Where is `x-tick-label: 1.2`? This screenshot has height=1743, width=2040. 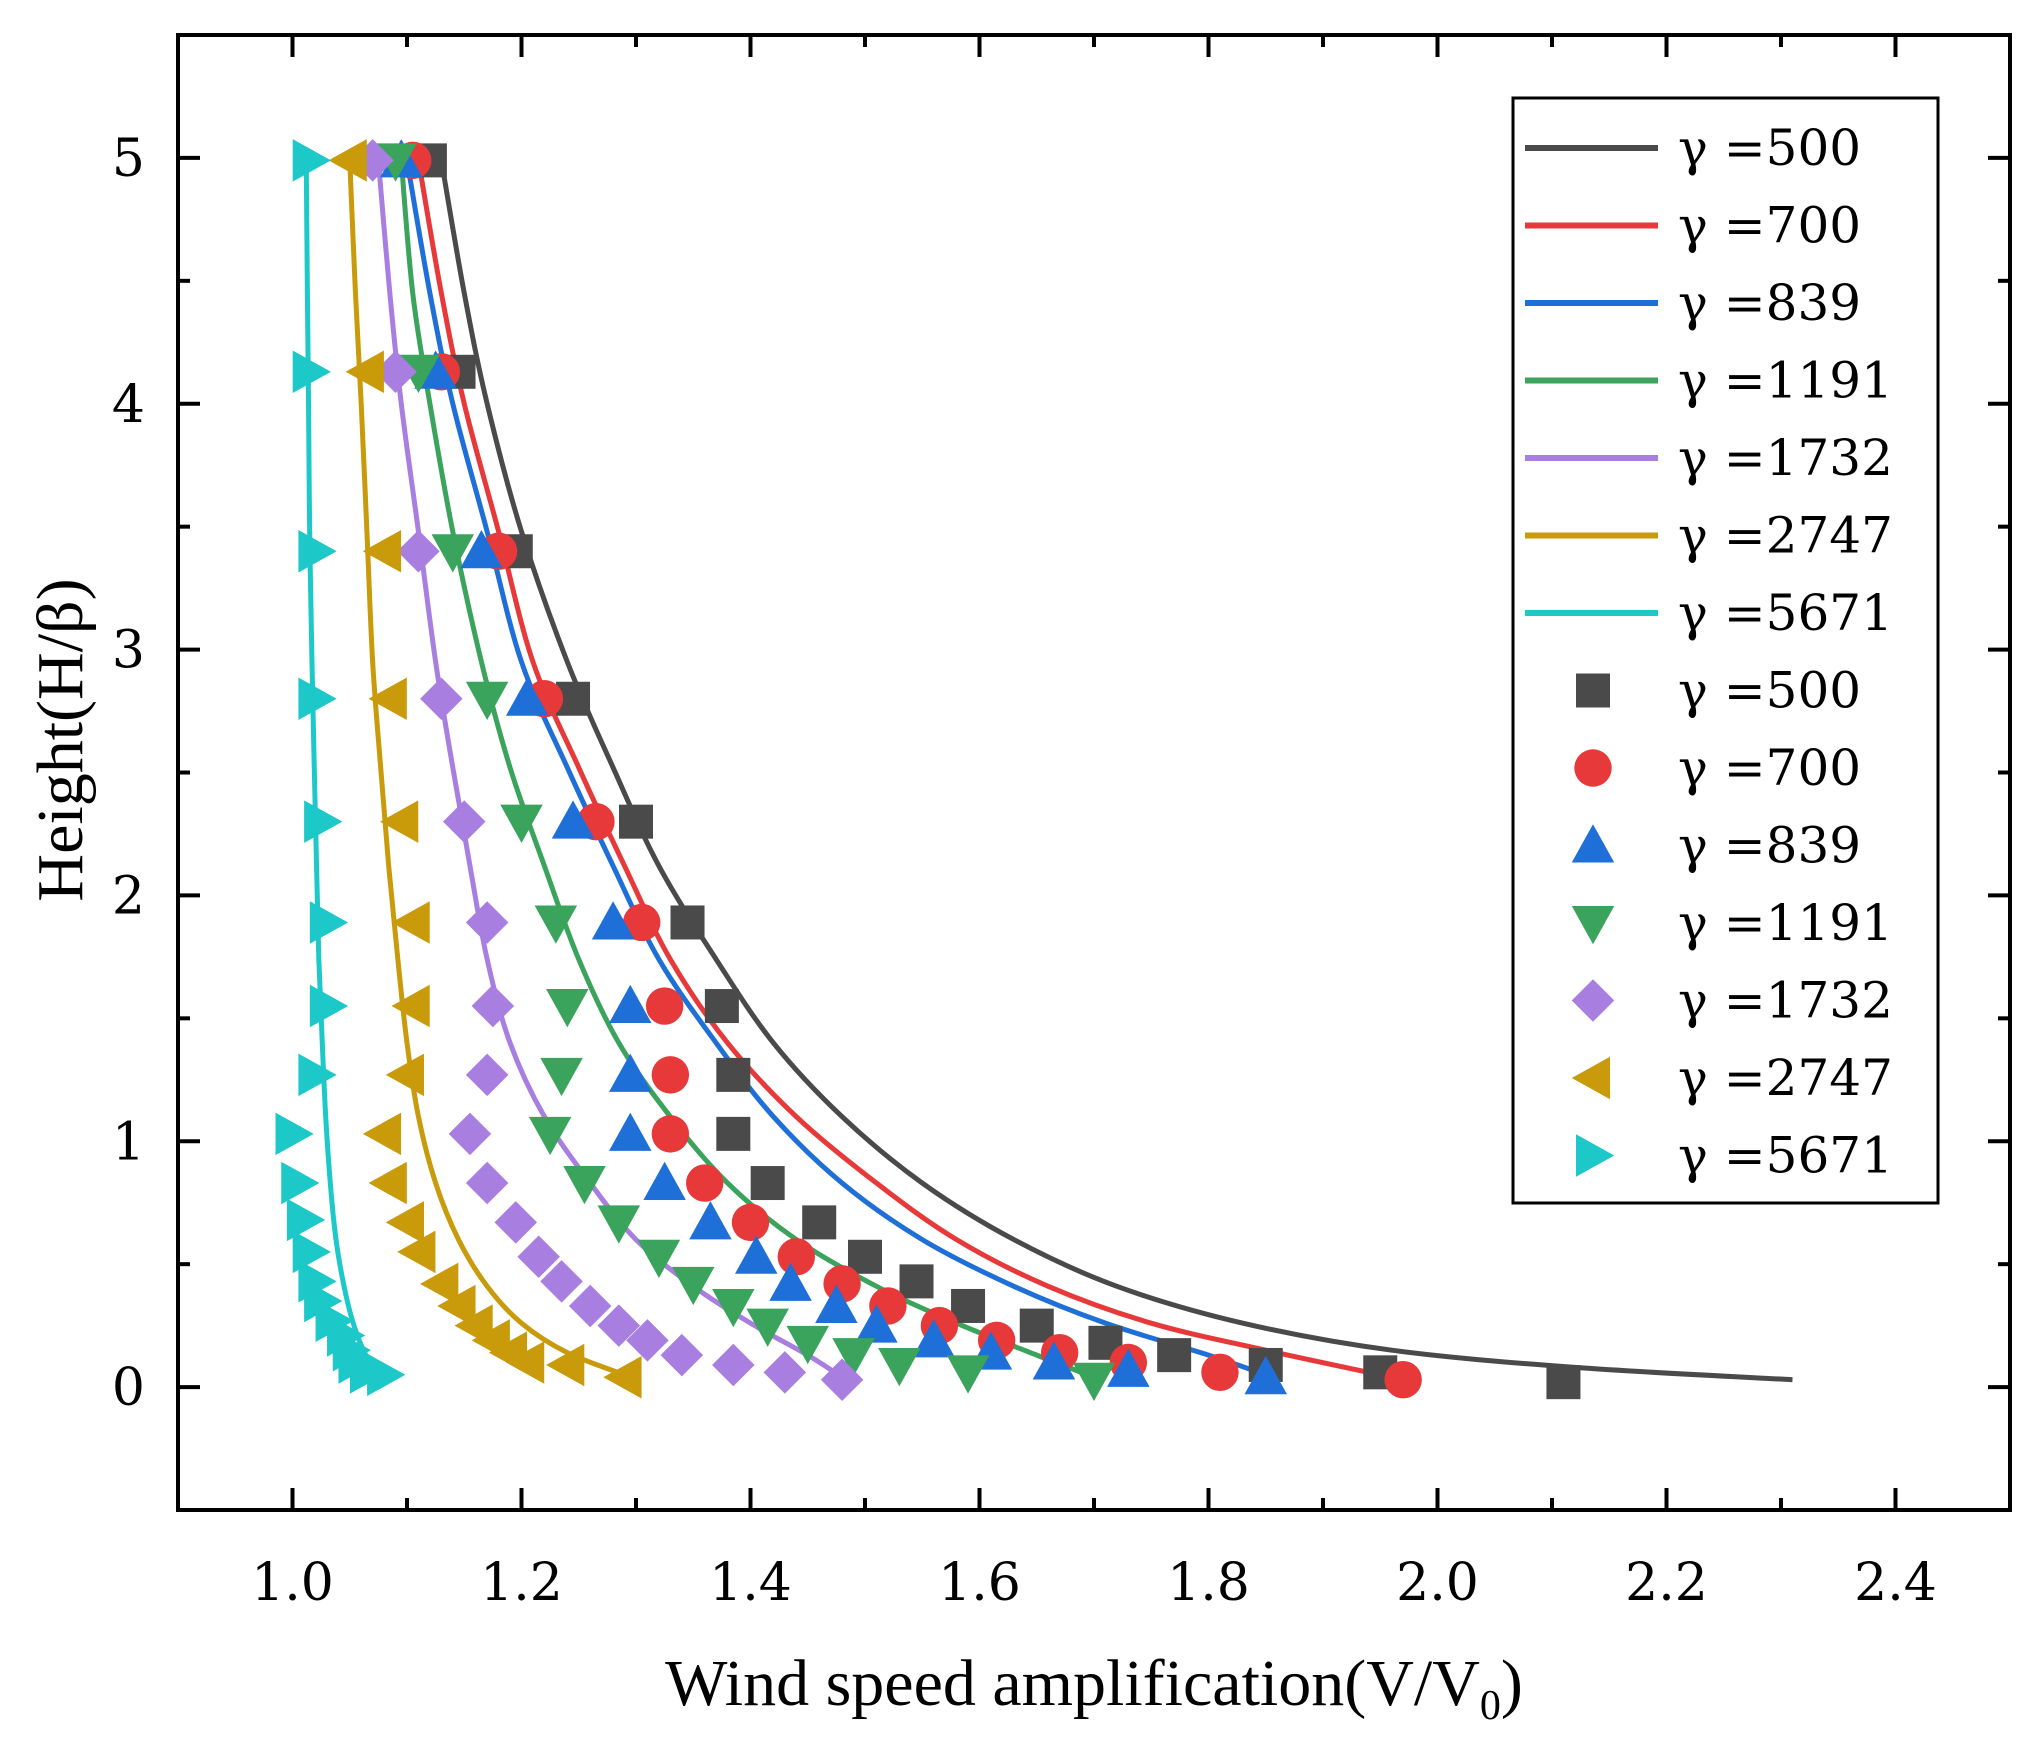 x-tick-label: 1.2 is located at coordinates (521, 1583).